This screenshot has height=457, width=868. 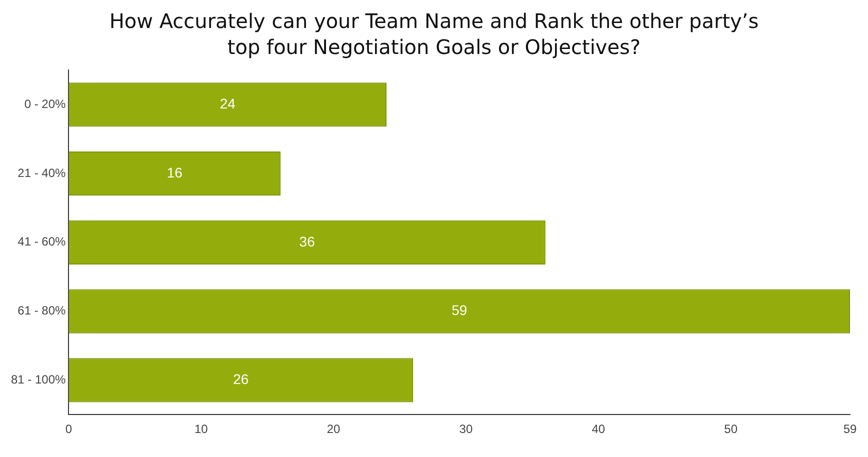 What do you see at coordinates (42, 173) in the screenshot?
I see `y-tick-label: 21 - 40%` at bounding box center [42, 173].